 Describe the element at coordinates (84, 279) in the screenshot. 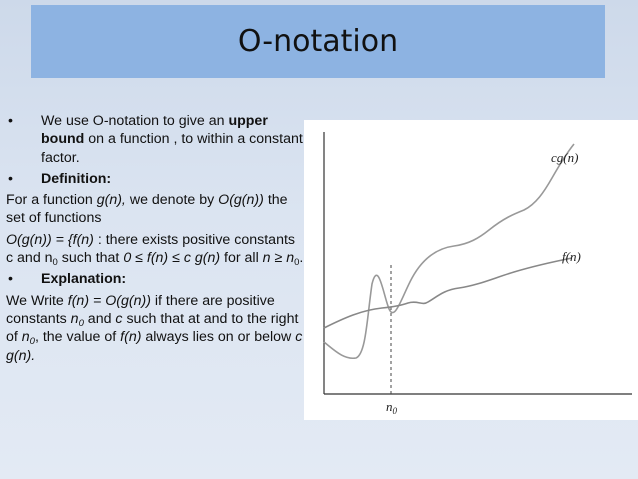

I see `explanation-label: Explanation:` at that location.